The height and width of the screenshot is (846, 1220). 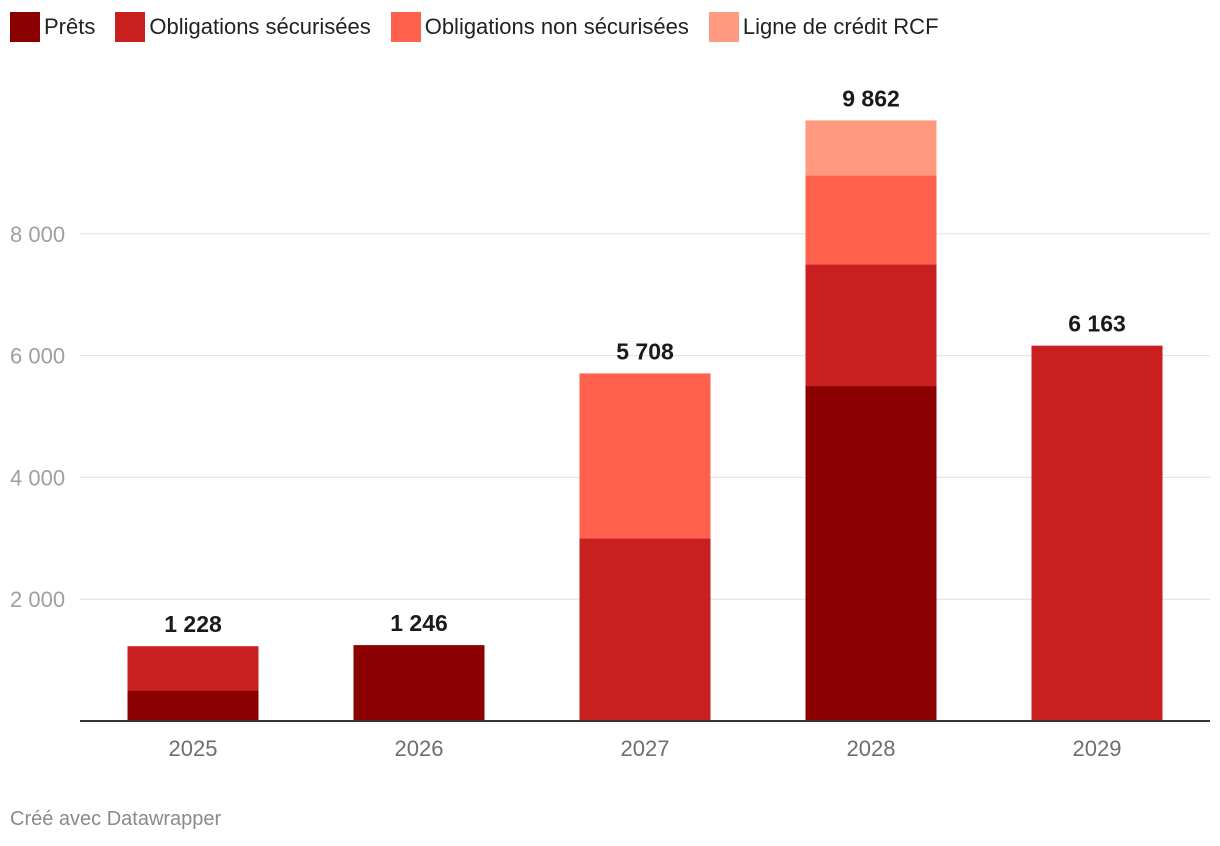 What do you see at coordinates (1097, 748) in the screenshot?
I see `x-tick-label: 2029` at bounding box center [1097, 748].